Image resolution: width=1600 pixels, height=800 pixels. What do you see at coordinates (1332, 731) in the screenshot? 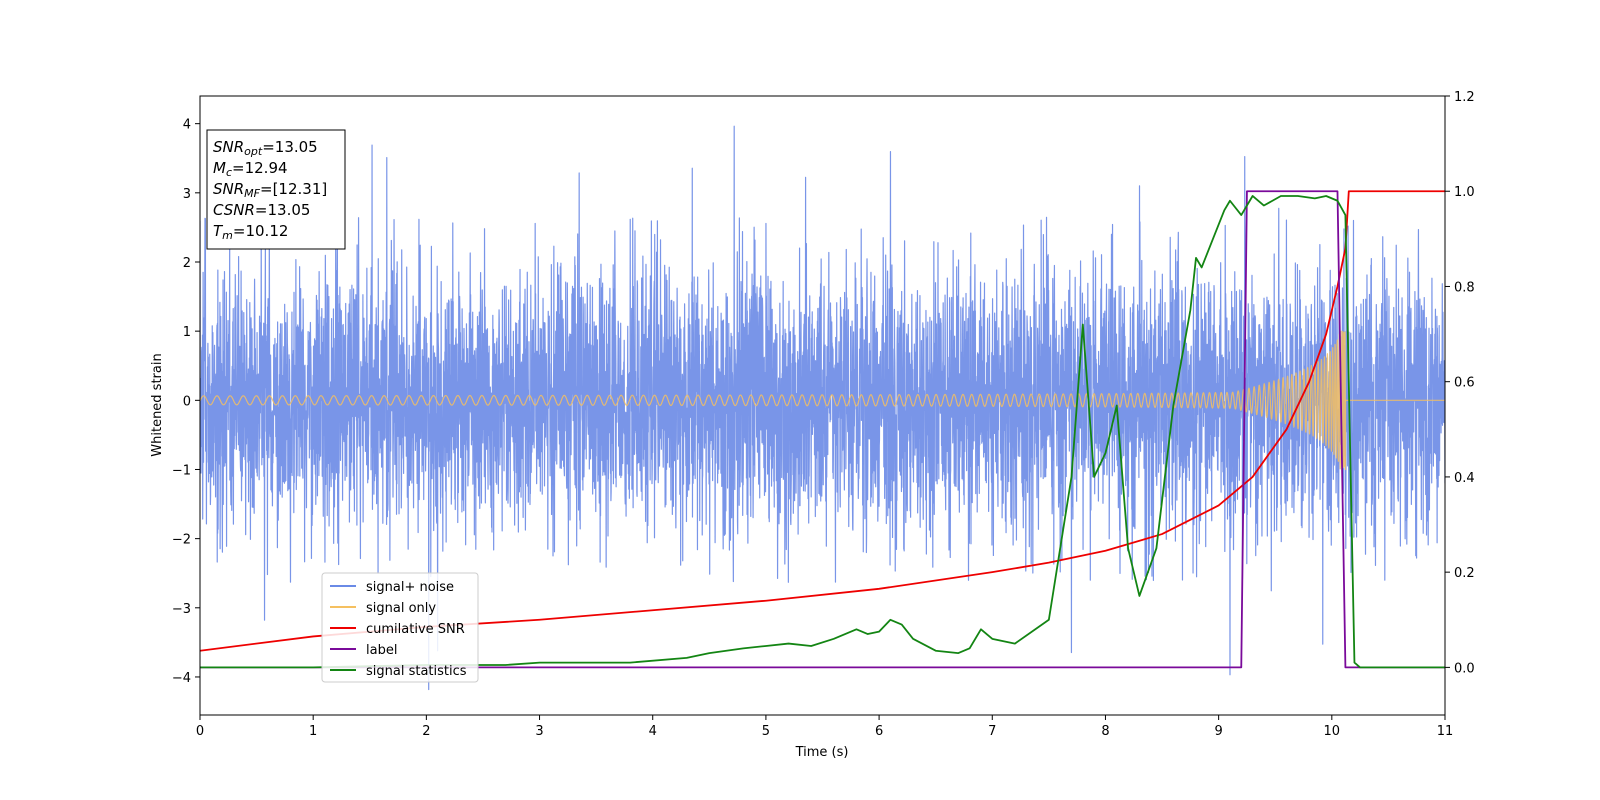
I see `x-tick-label: 10` at bounding box center [1332, 731].